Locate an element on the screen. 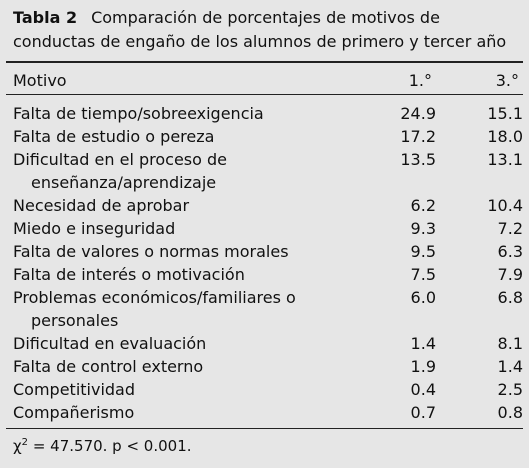 This screenshot has height=468, width=529. value-cell: 15.1 is located at coordinates (505, 113).